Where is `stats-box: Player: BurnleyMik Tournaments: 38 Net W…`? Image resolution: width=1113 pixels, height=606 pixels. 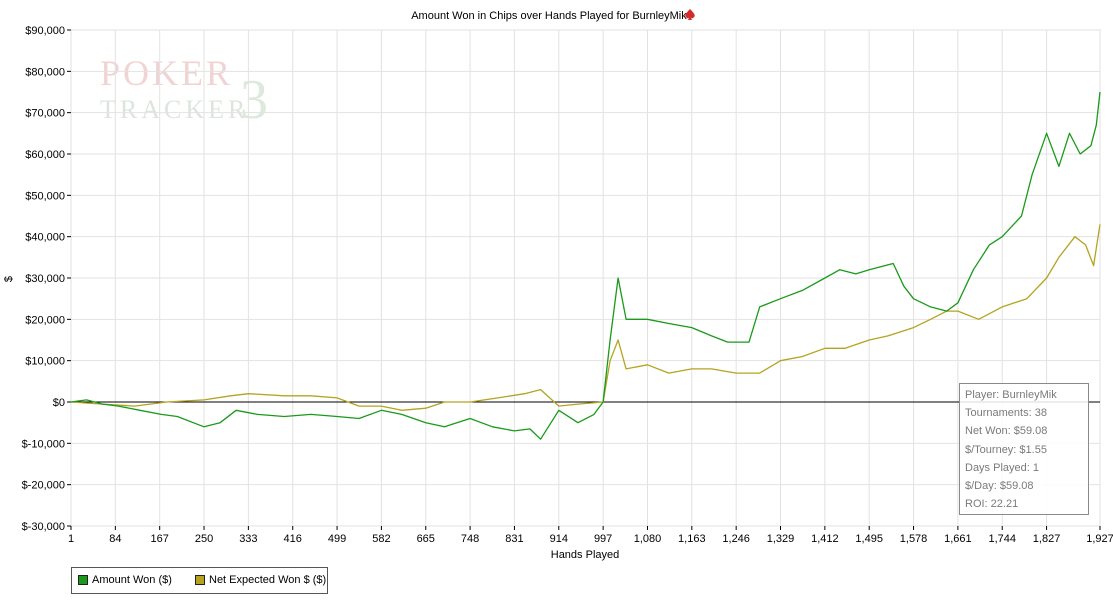 stats-box: Player: BurnleyMik Tournaments: 38 Net W… is located at coordinates (1024, 449).